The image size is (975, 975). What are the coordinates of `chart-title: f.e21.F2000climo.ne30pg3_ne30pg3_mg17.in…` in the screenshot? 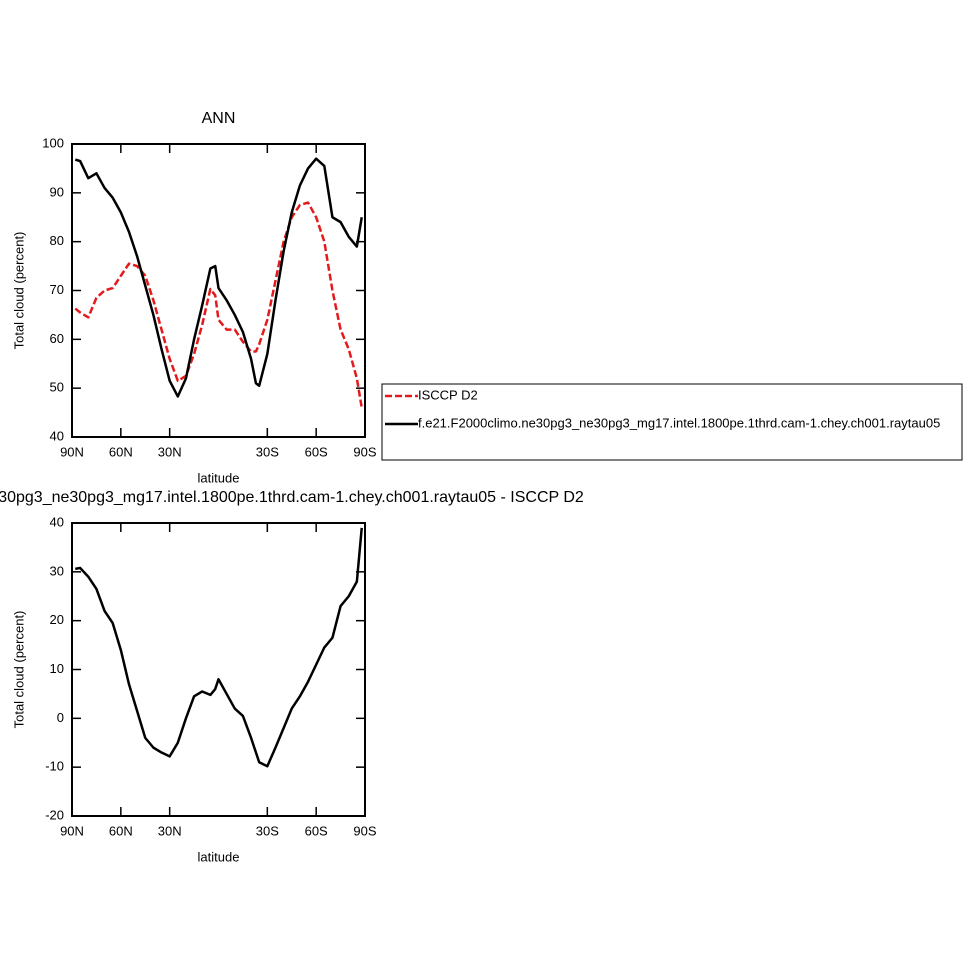 It's located at (292, 497).